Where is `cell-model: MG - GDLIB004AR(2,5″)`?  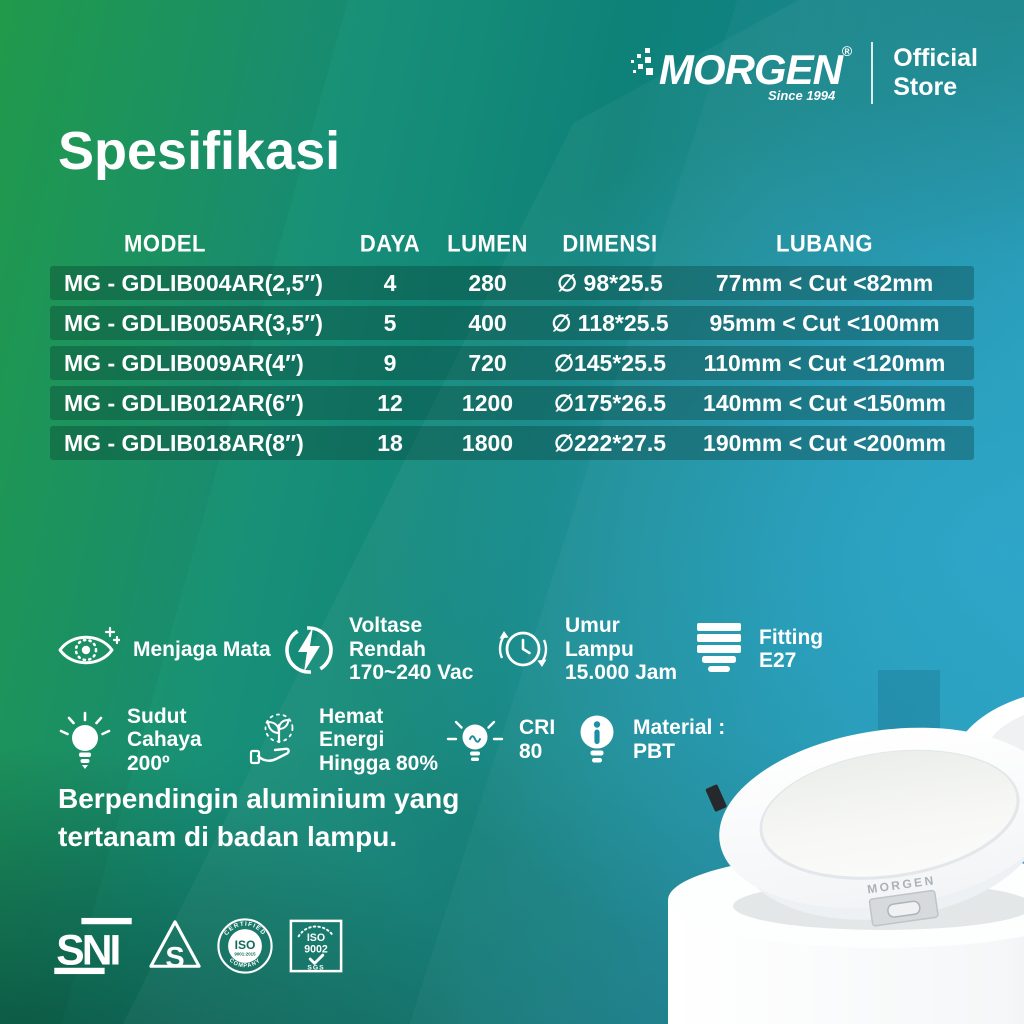 cell-model: MG - GDLIB004AR(2,5″) is located at coordinates (193, 282).